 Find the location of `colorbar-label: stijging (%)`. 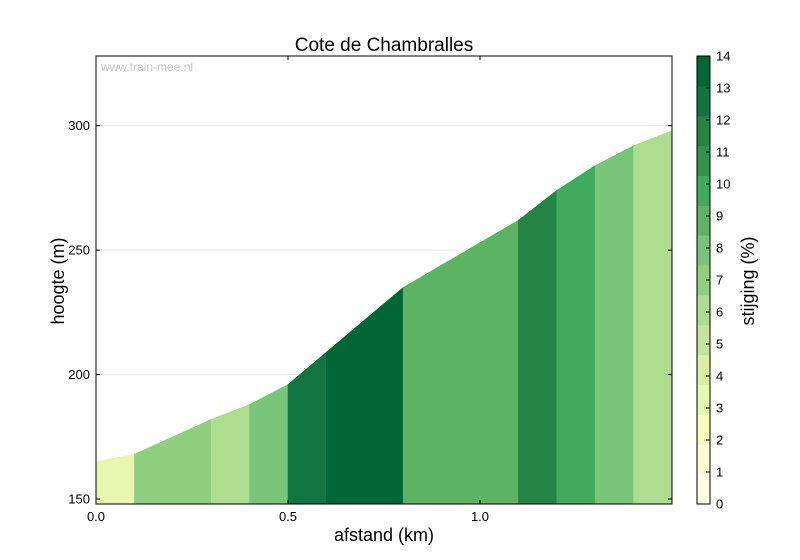

colorbar-label: stijging (%) is located at coordinates (748, 280).